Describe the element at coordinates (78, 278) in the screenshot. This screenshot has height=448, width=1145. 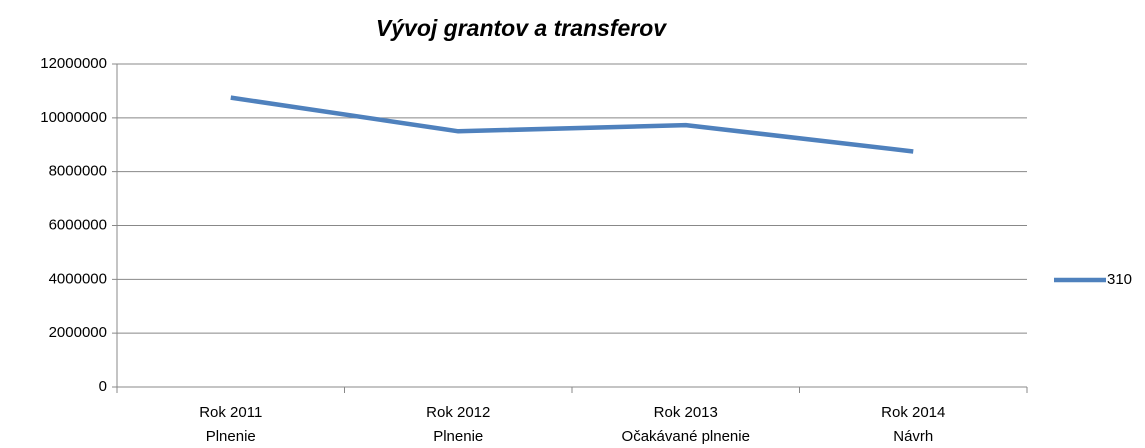
I see `y-tick-label: 4000000` at that location.